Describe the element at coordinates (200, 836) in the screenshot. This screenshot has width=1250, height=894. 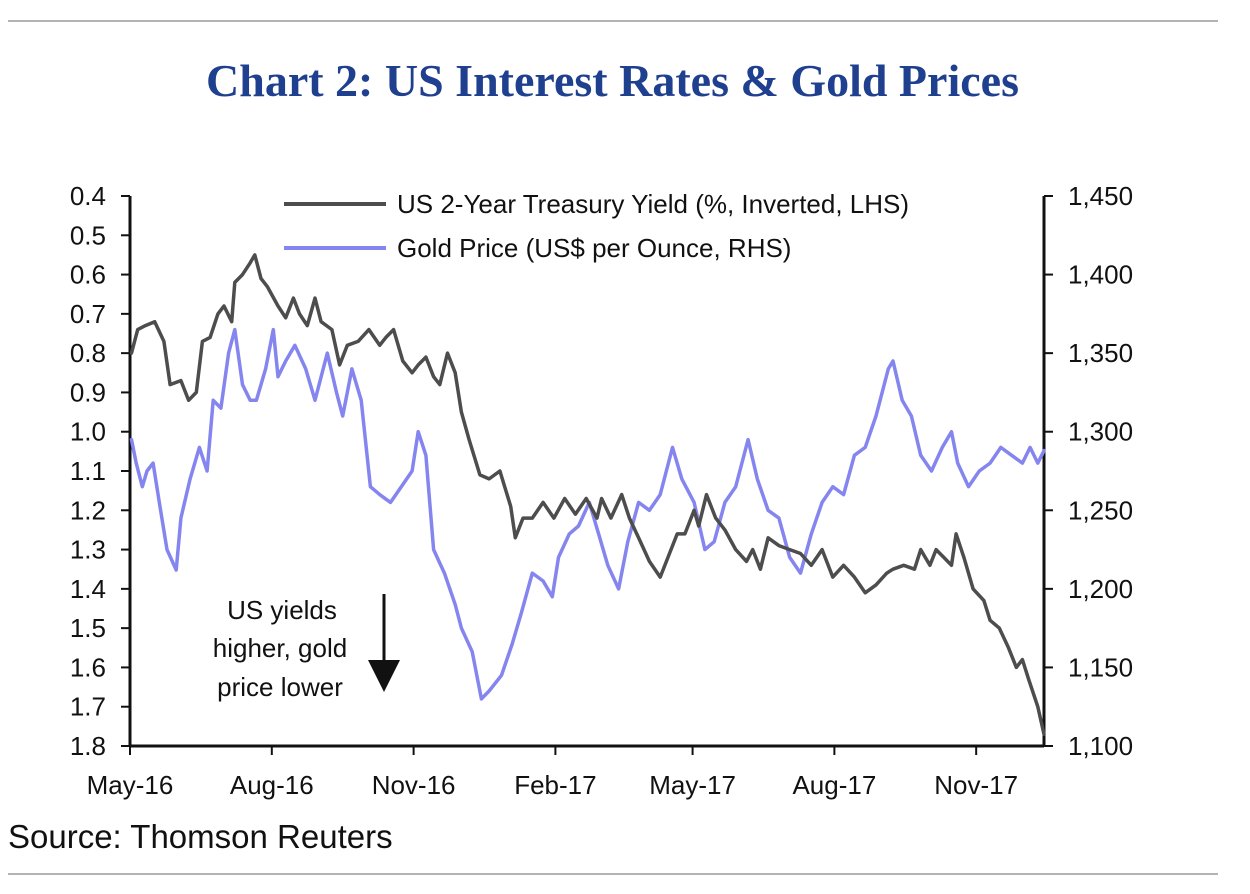
I see `source-note: Source: Thomson Reuters` at that location.